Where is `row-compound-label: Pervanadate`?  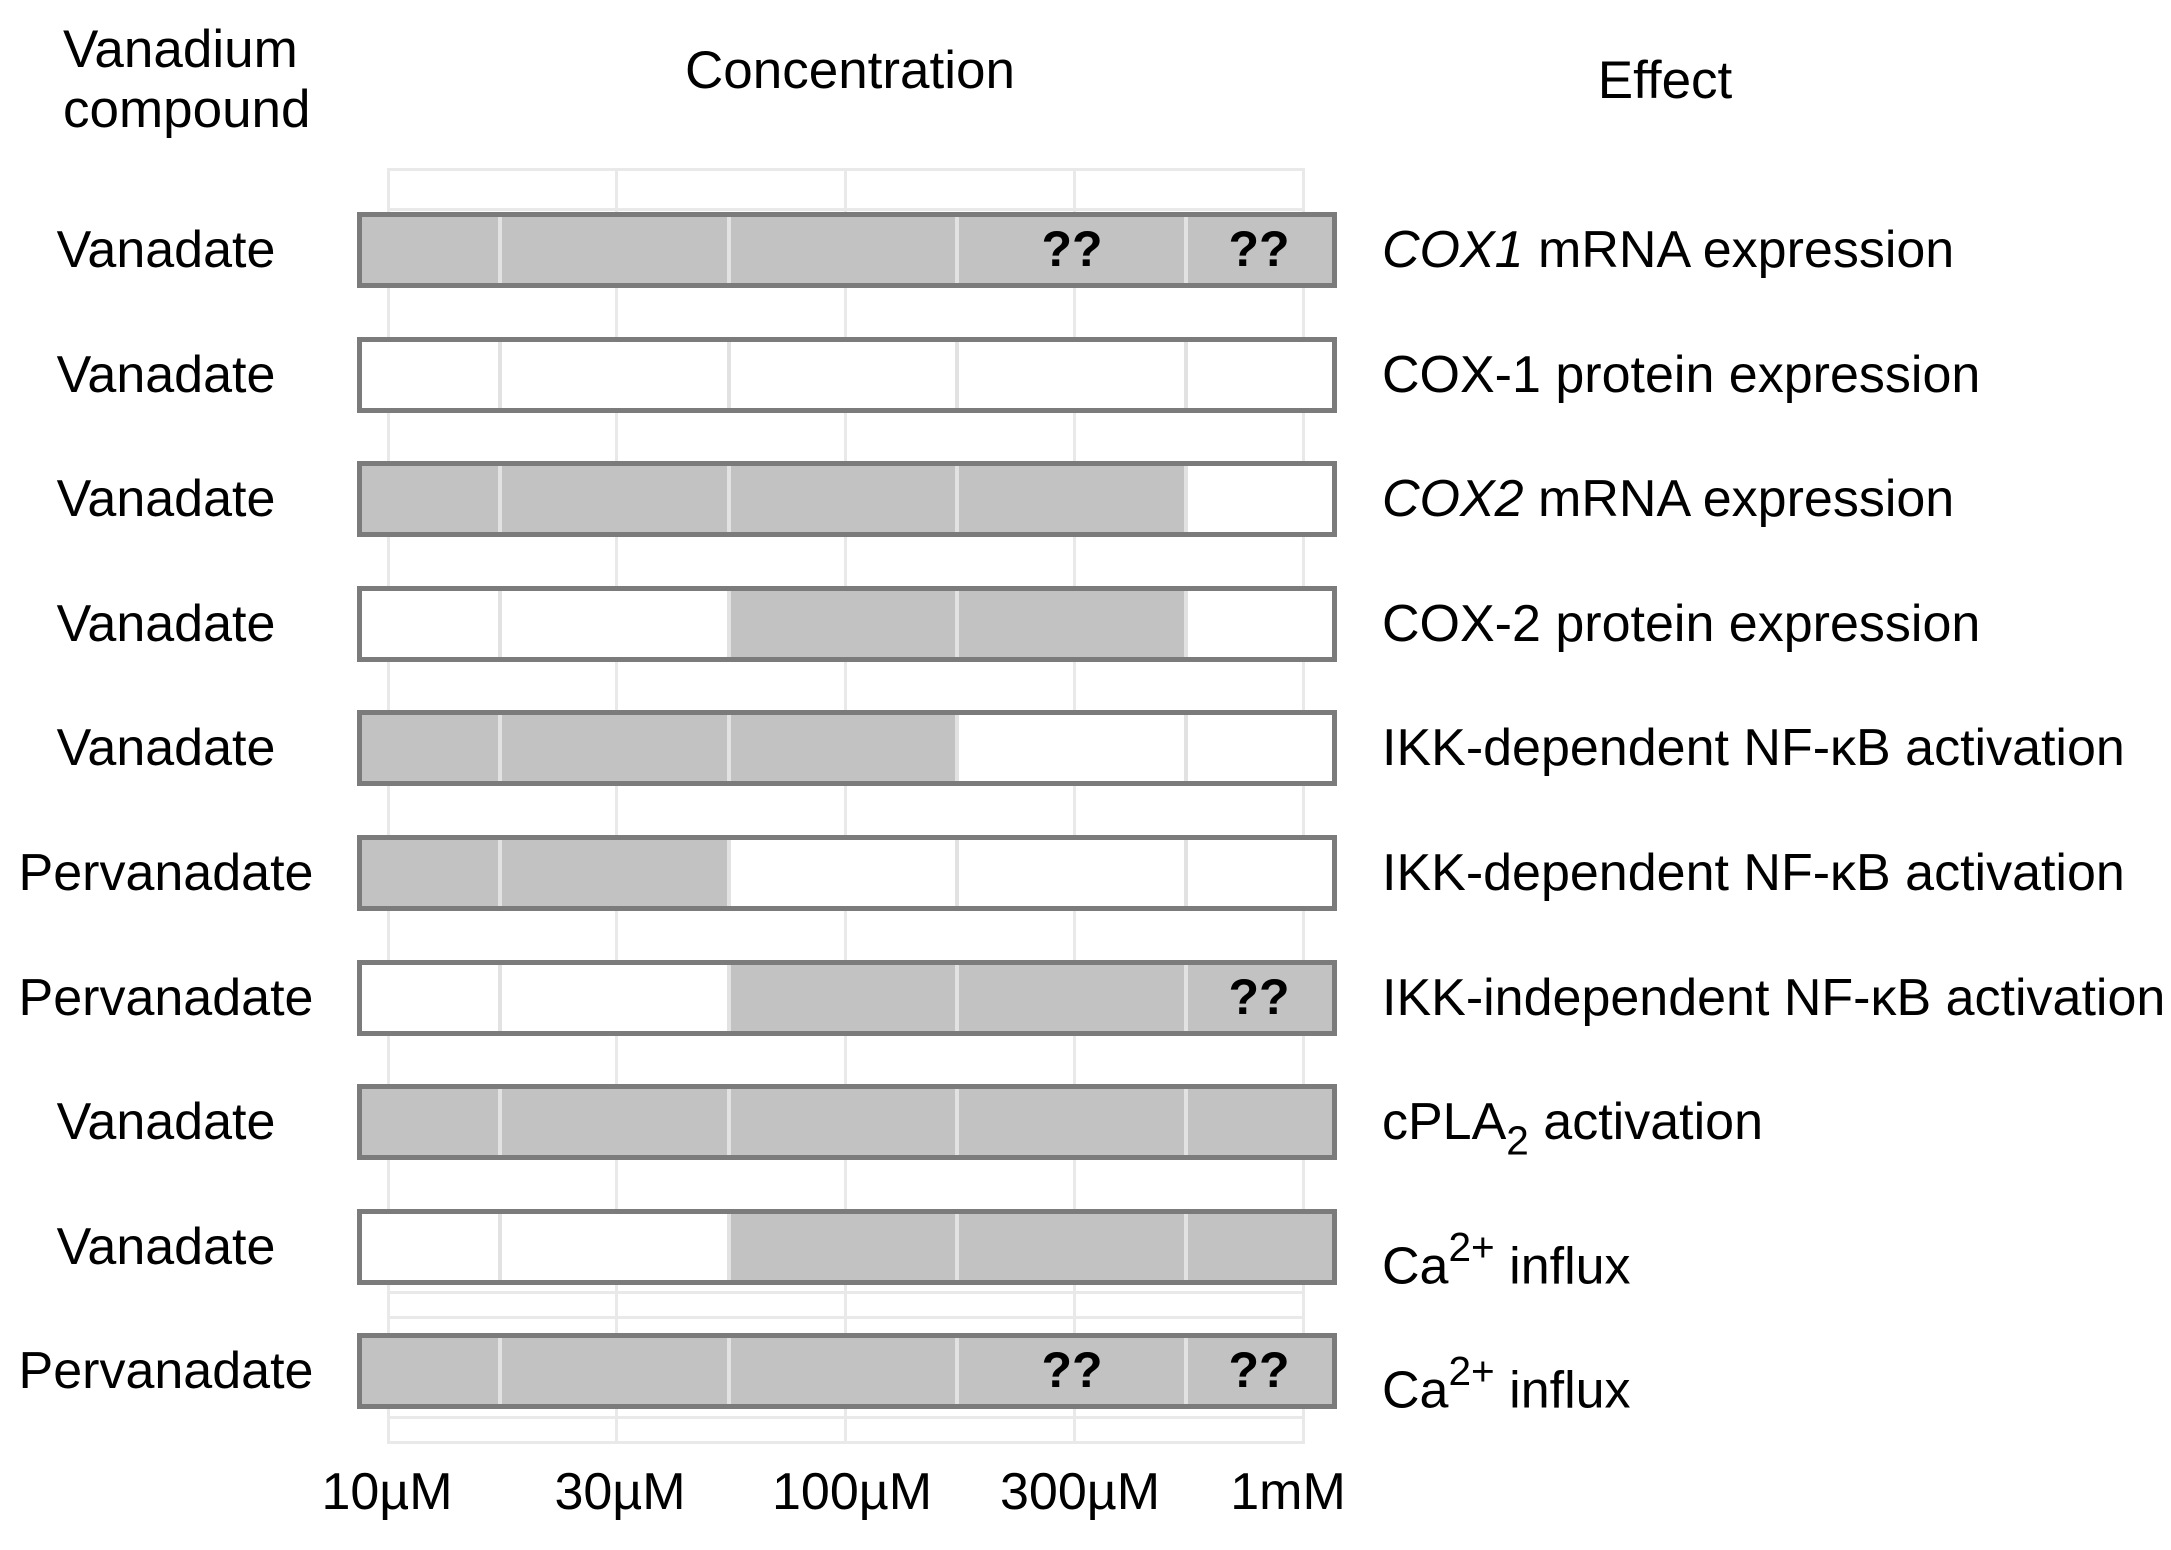
row-compound-label: Pervanadate is located at coordinates (166, 1371).